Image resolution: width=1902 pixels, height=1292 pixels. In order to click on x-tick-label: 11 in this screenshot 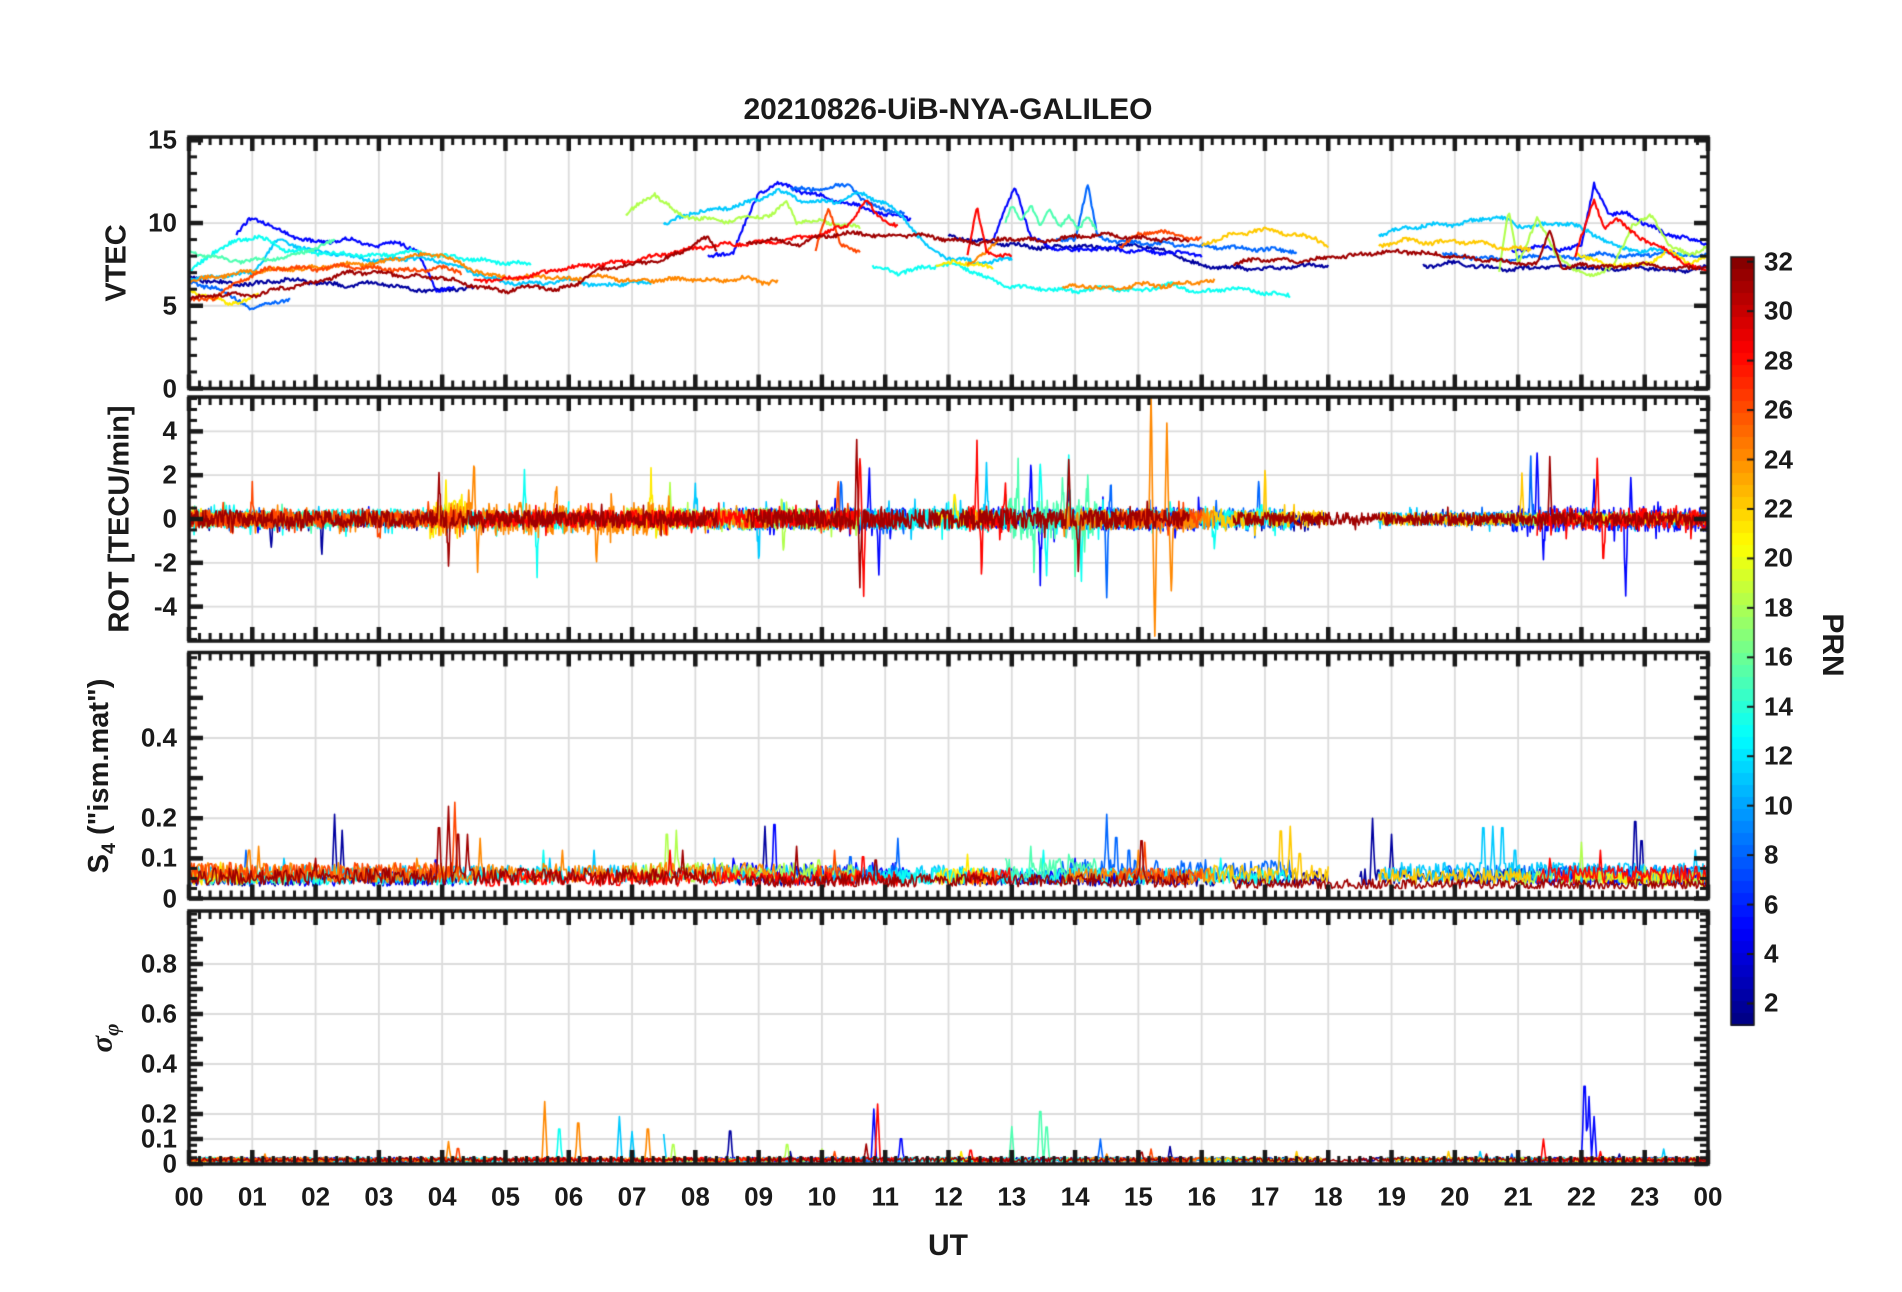, I will do `click(885, 1196)`.